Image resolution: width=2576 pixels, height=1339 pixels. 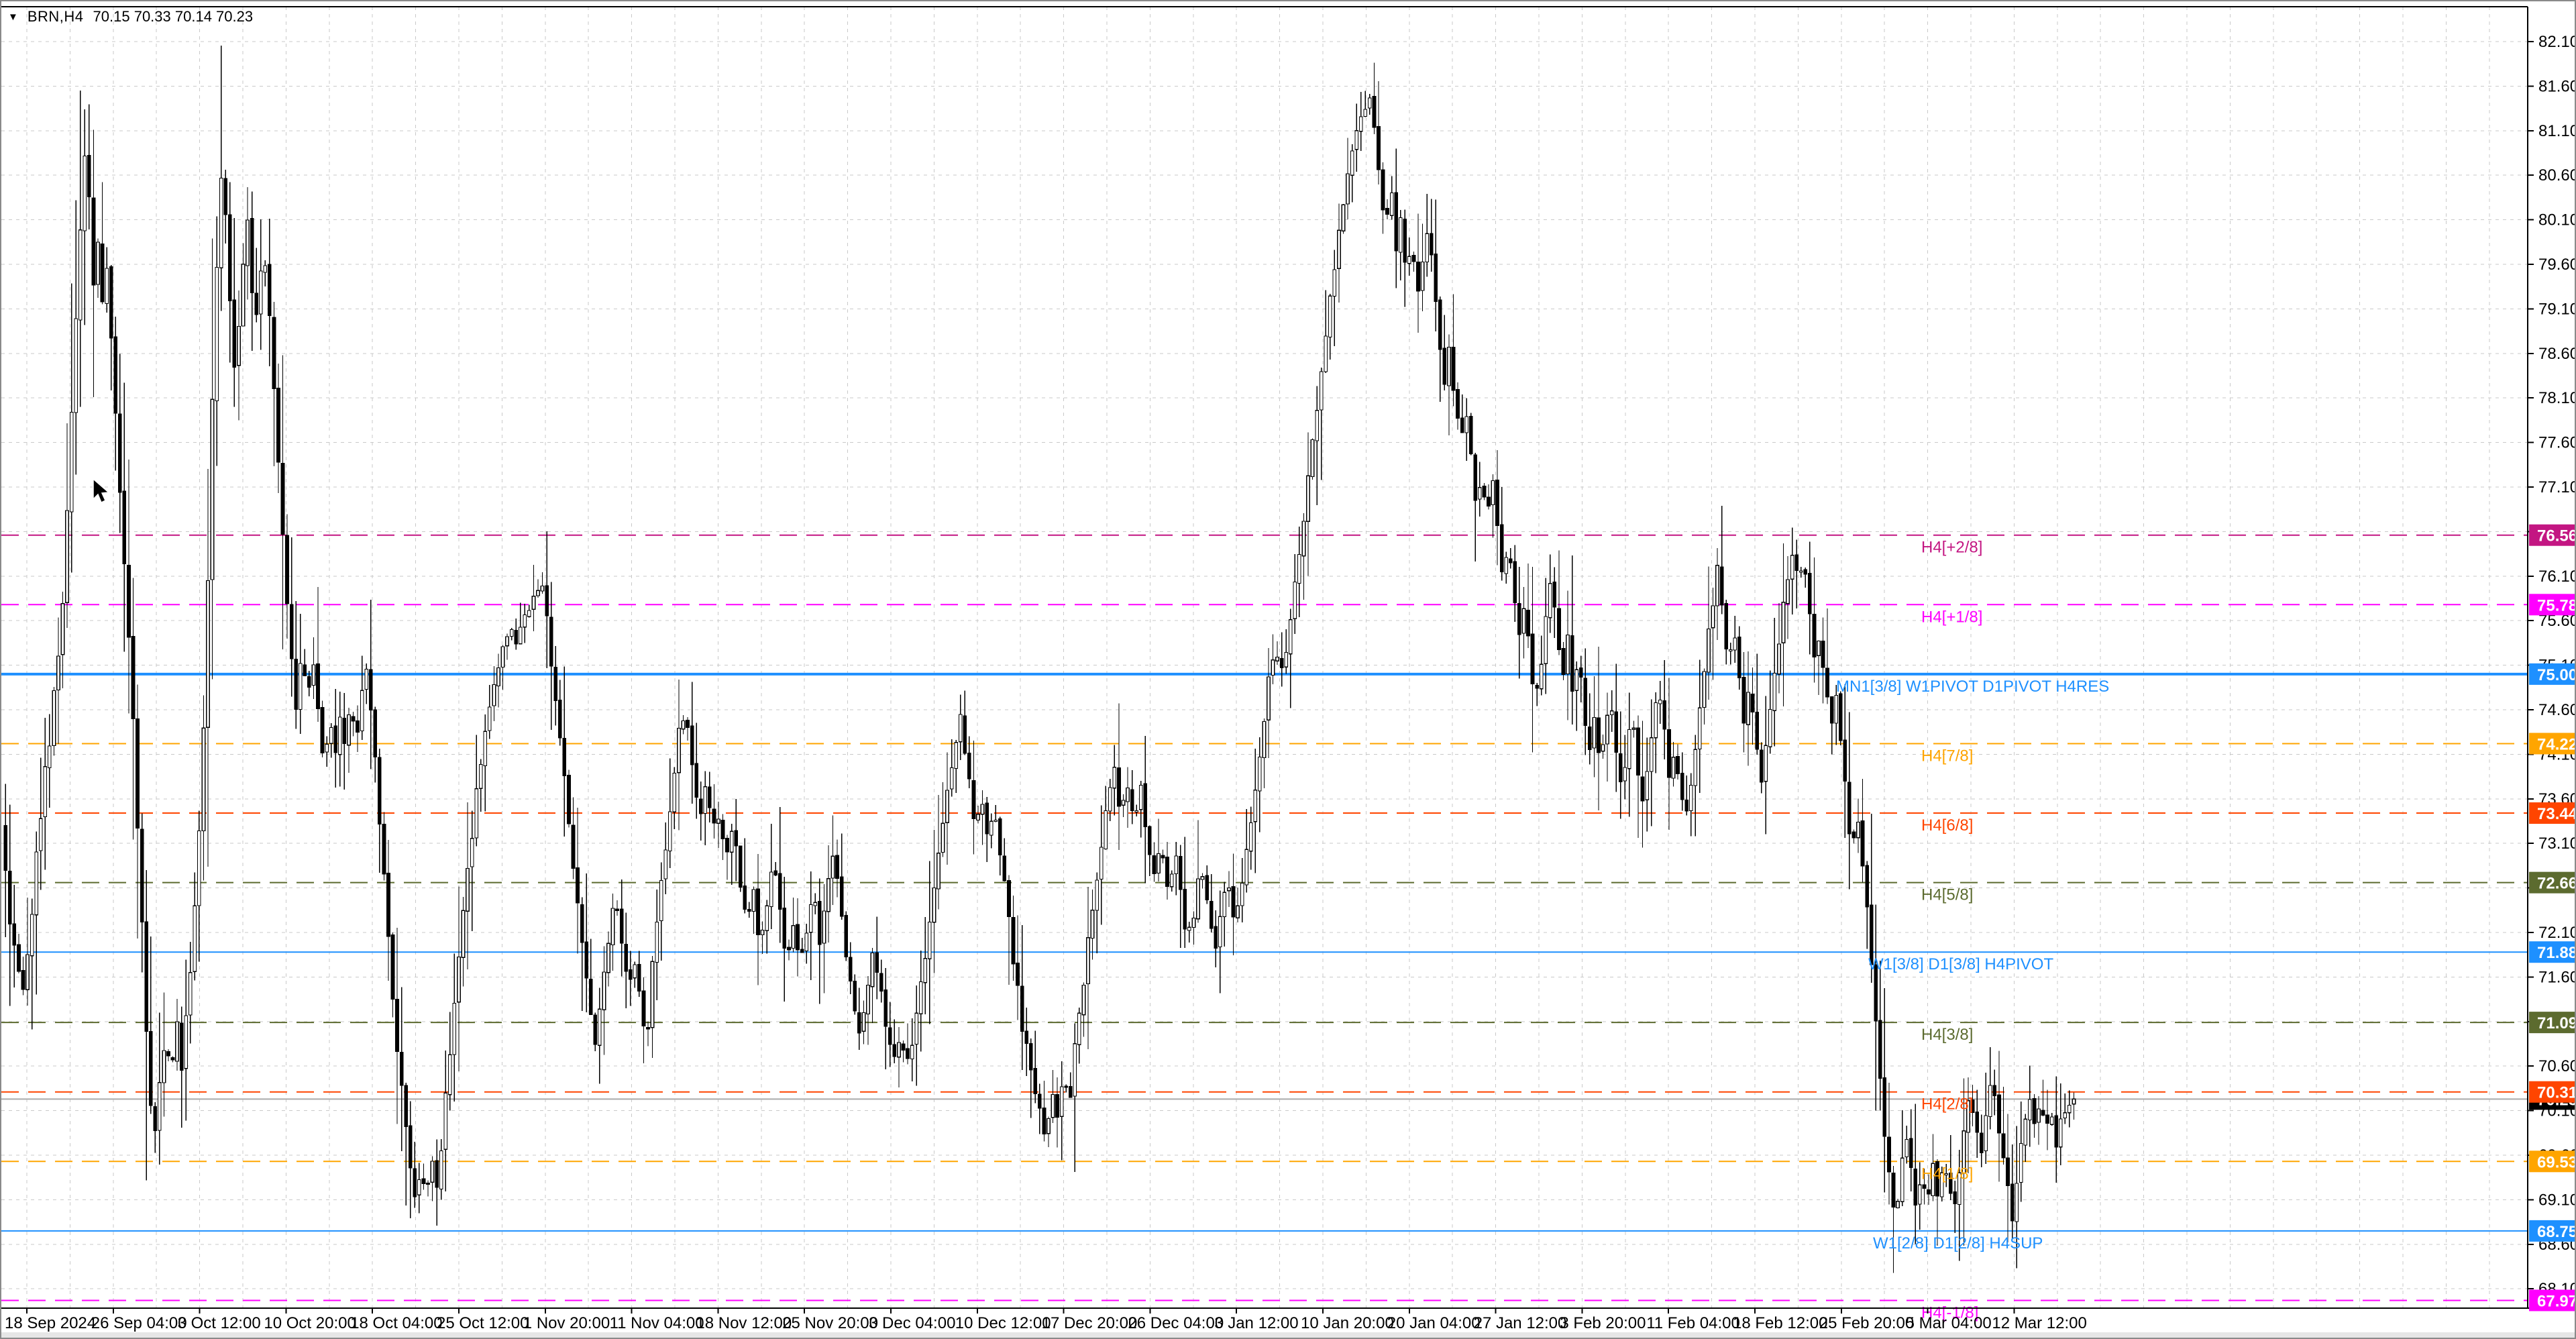 What do you see at coordinates (2557, 42) in the screenshot?
I see `price-tick-label: 82.10` at bounding box center [2557, 42].